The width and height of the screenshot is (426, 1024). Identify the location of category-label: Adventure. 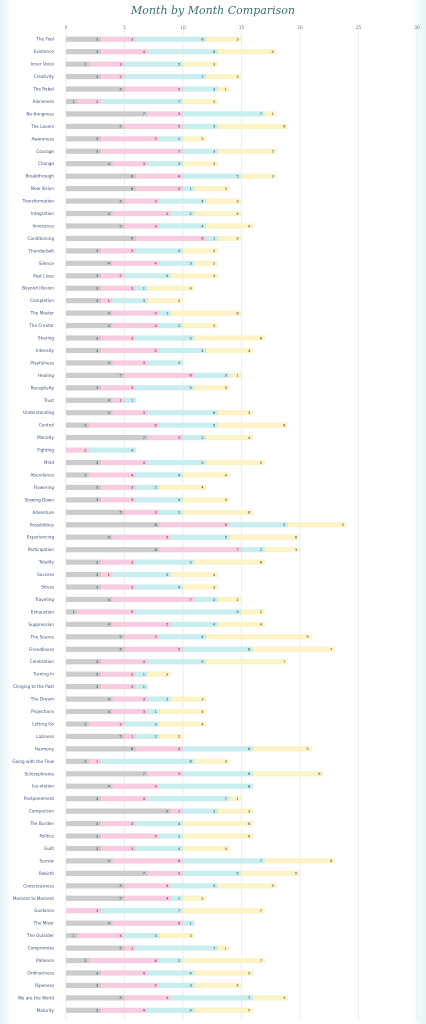
(43, 512).